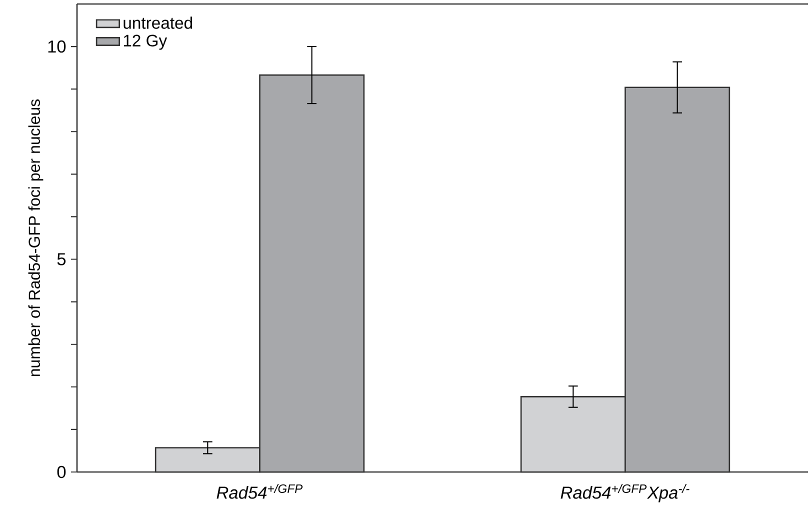  I want to click on y-tick-label: 5, so click(61, 259).